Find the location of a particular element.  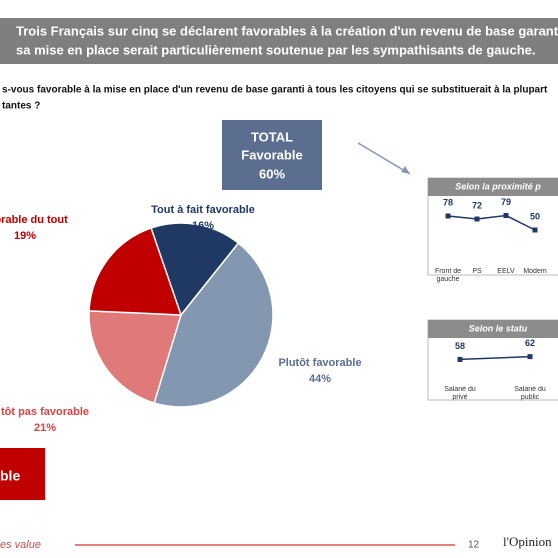

category-slot: EELV is located at coordinates (506, 271).